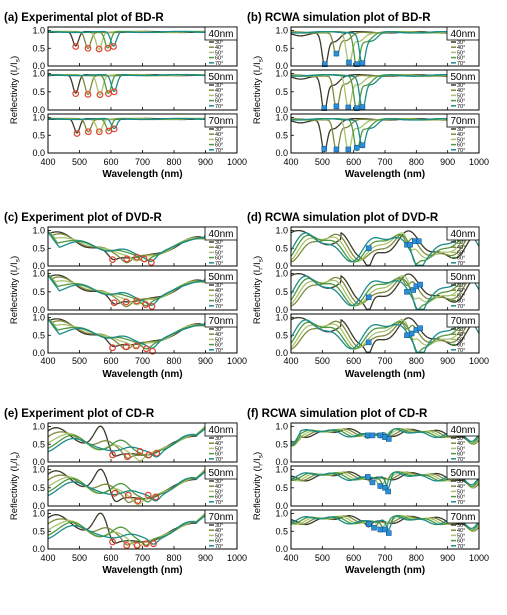 This screenshot has width=507, height=615. I want to click on x-tick-label: 1000, so click(479, 361).